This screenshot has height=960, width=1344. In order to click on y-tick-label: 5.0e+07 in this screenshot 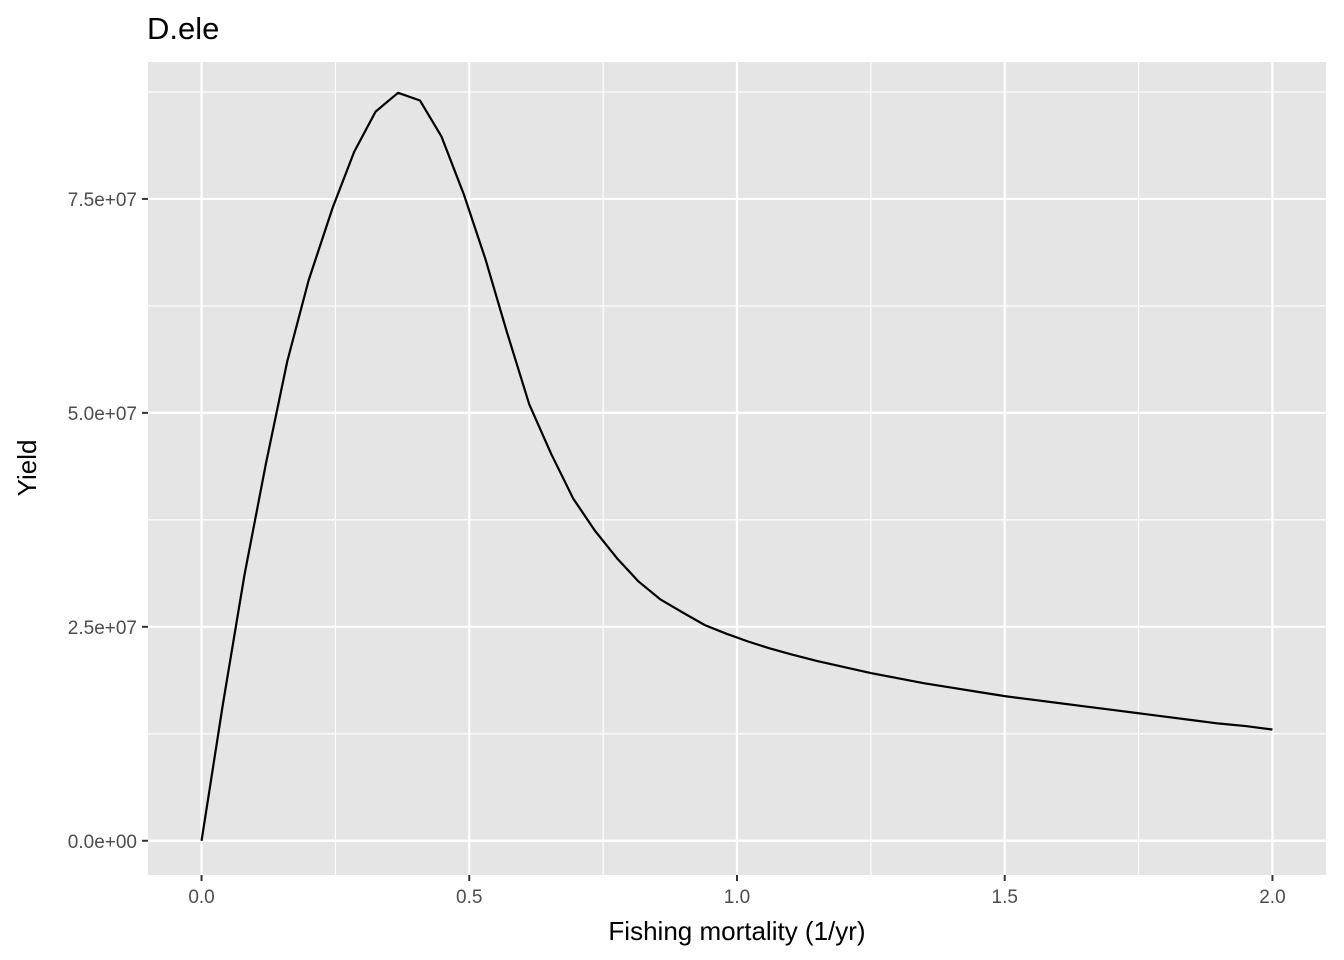, I will do `click(102, 414)`.